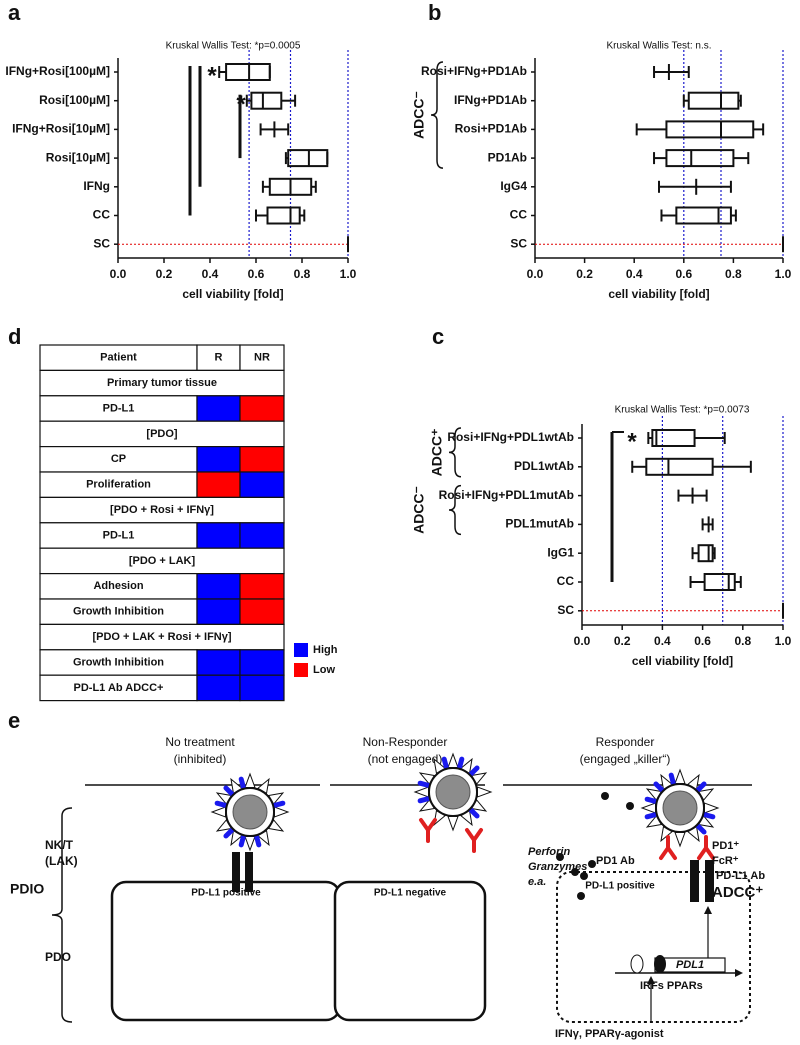  I want to click on category-label: PDL1wtAb, so click(544, 466).